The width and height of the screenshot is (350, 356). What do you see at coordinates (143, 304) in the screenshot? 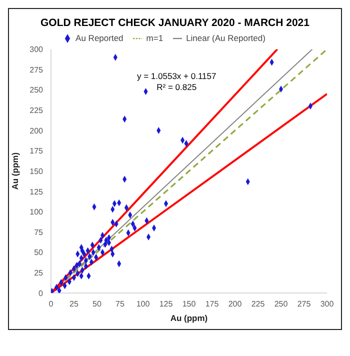
I see `x-tick-label: 100` at bounding box center [143, 304].